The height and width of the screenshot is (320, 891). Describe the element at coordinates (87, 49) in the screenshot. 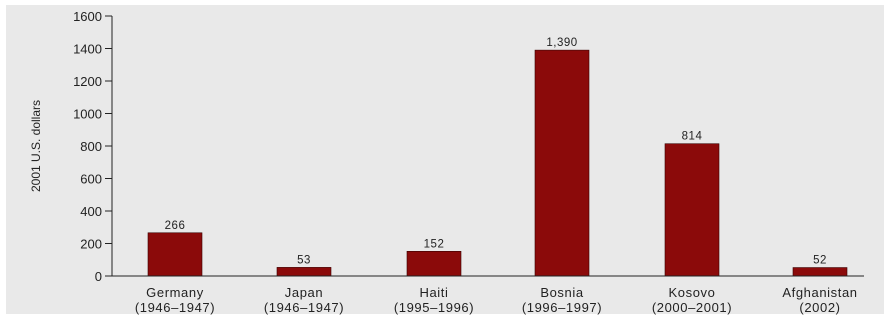

I see `y-tick-label: 1400` at that location.